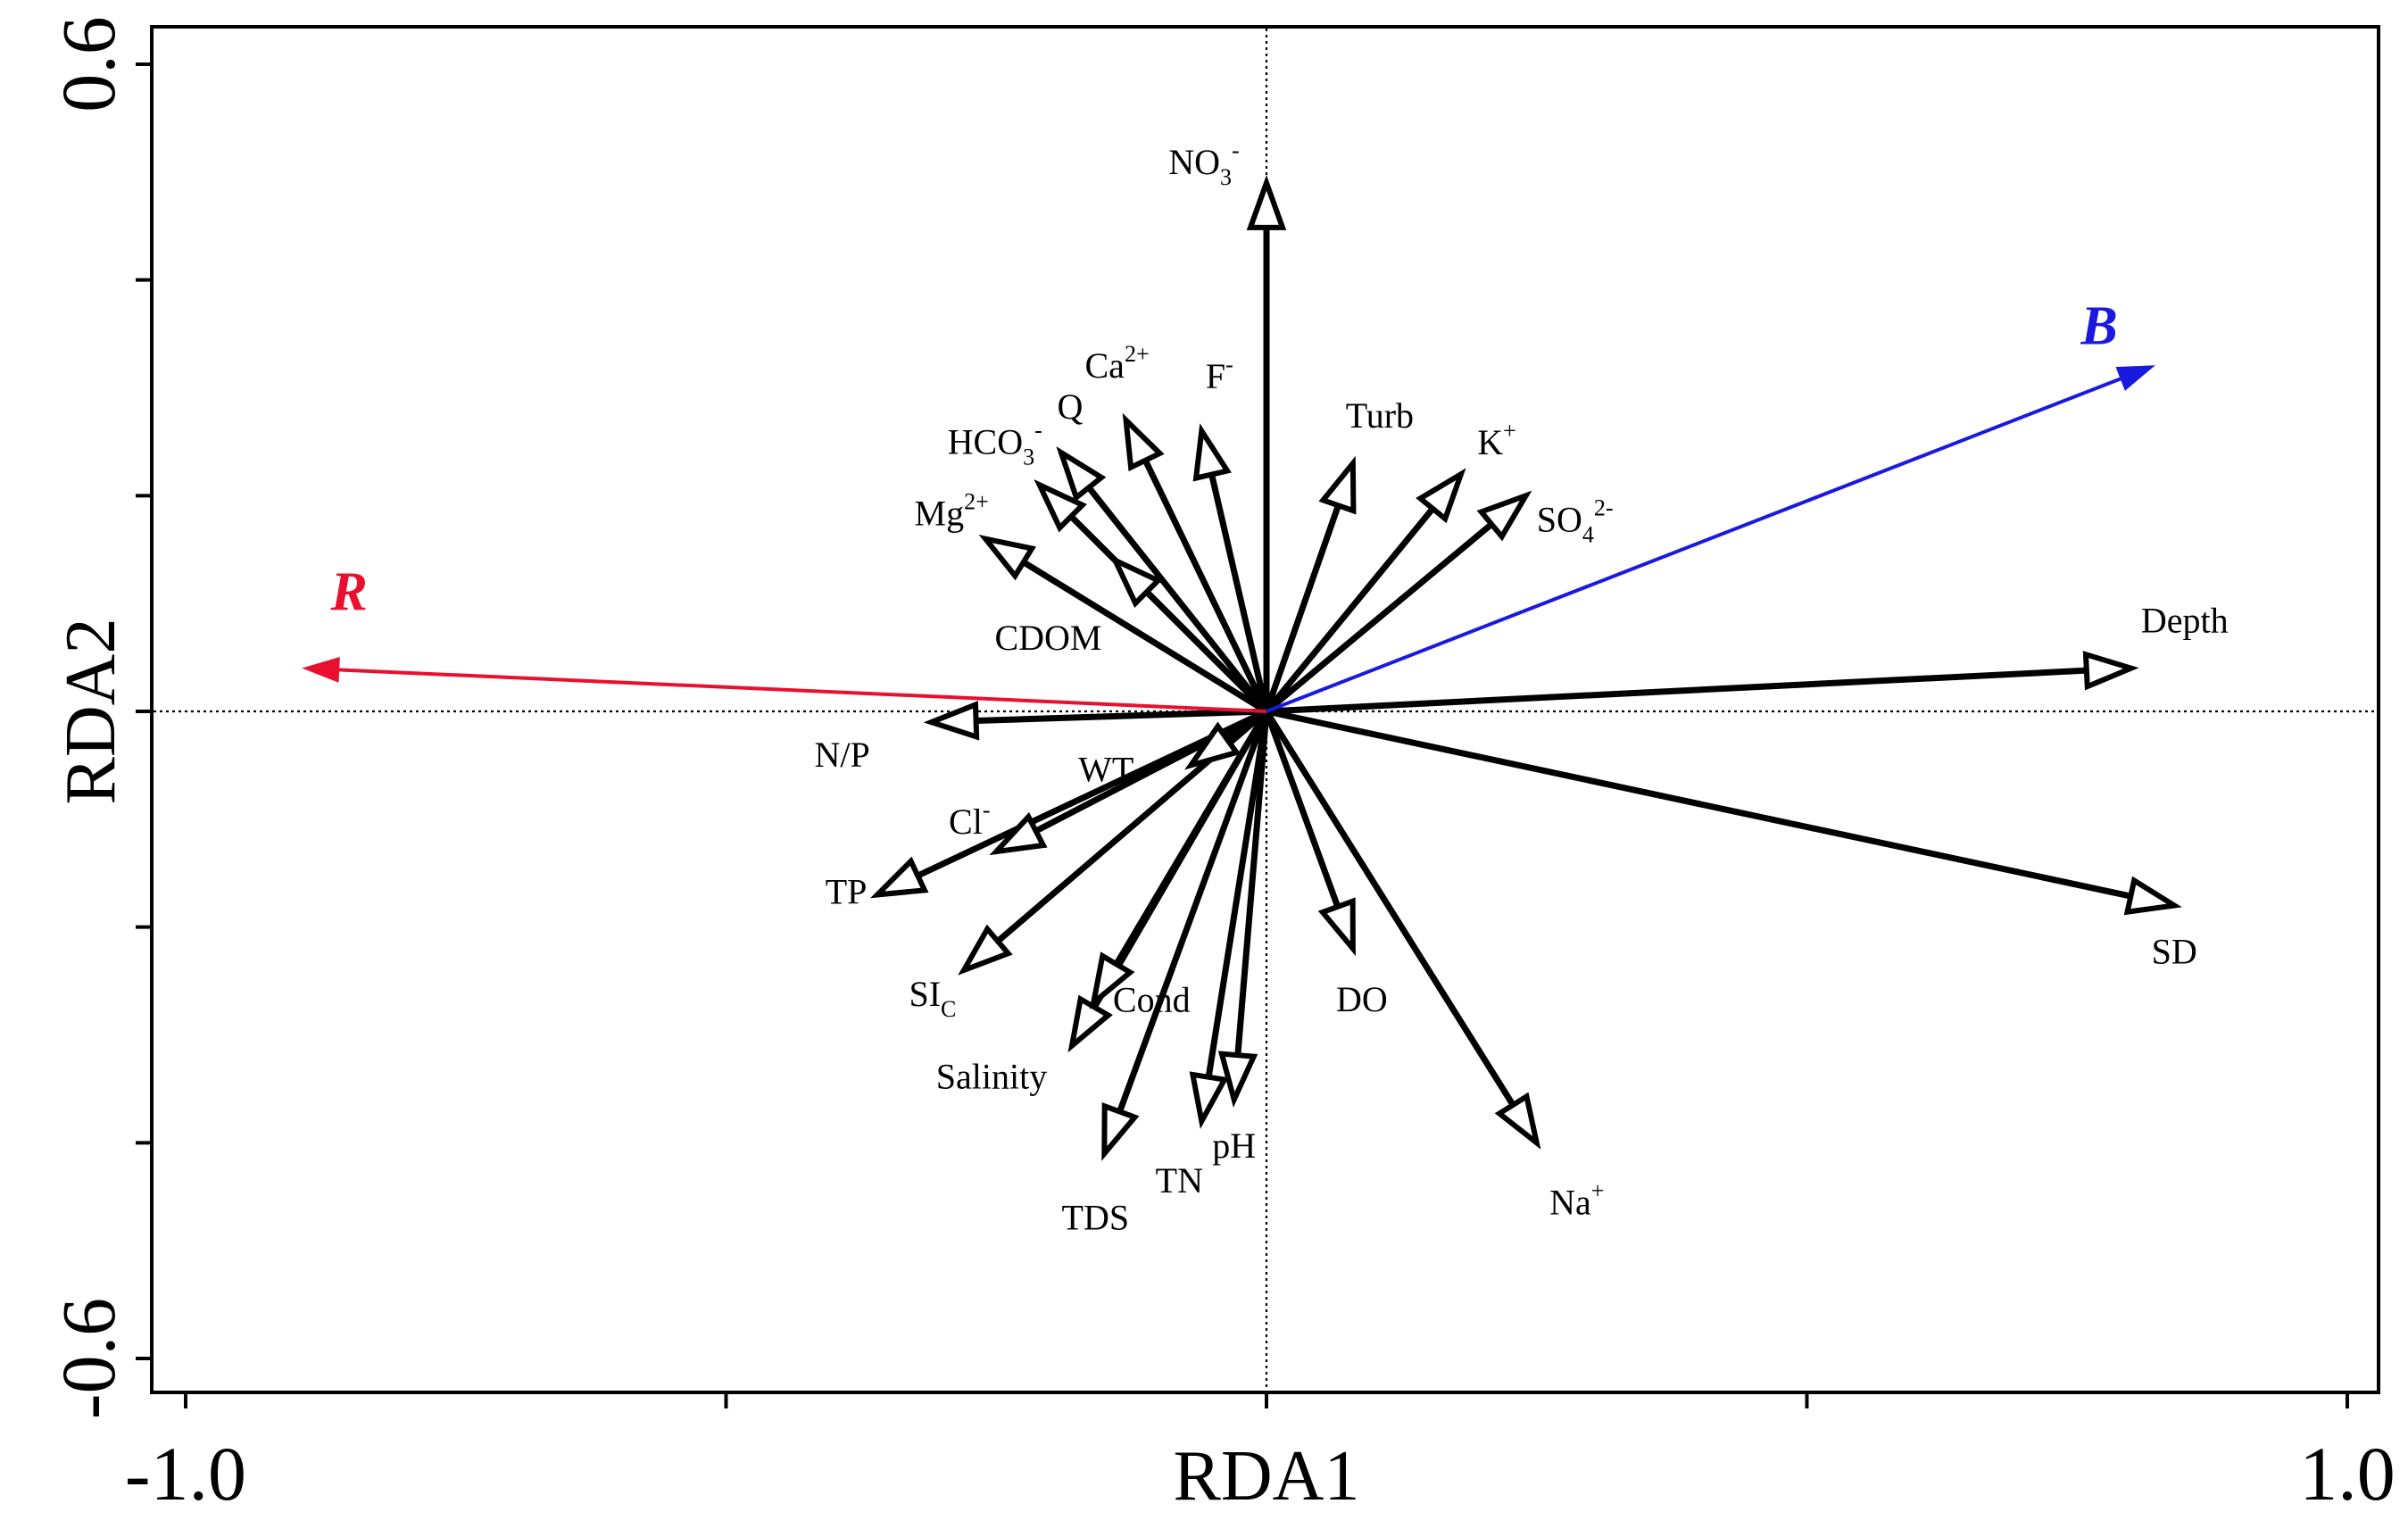 The image size is (2408, 1537). I want to click on label-text: WT, so click(1105, 769).